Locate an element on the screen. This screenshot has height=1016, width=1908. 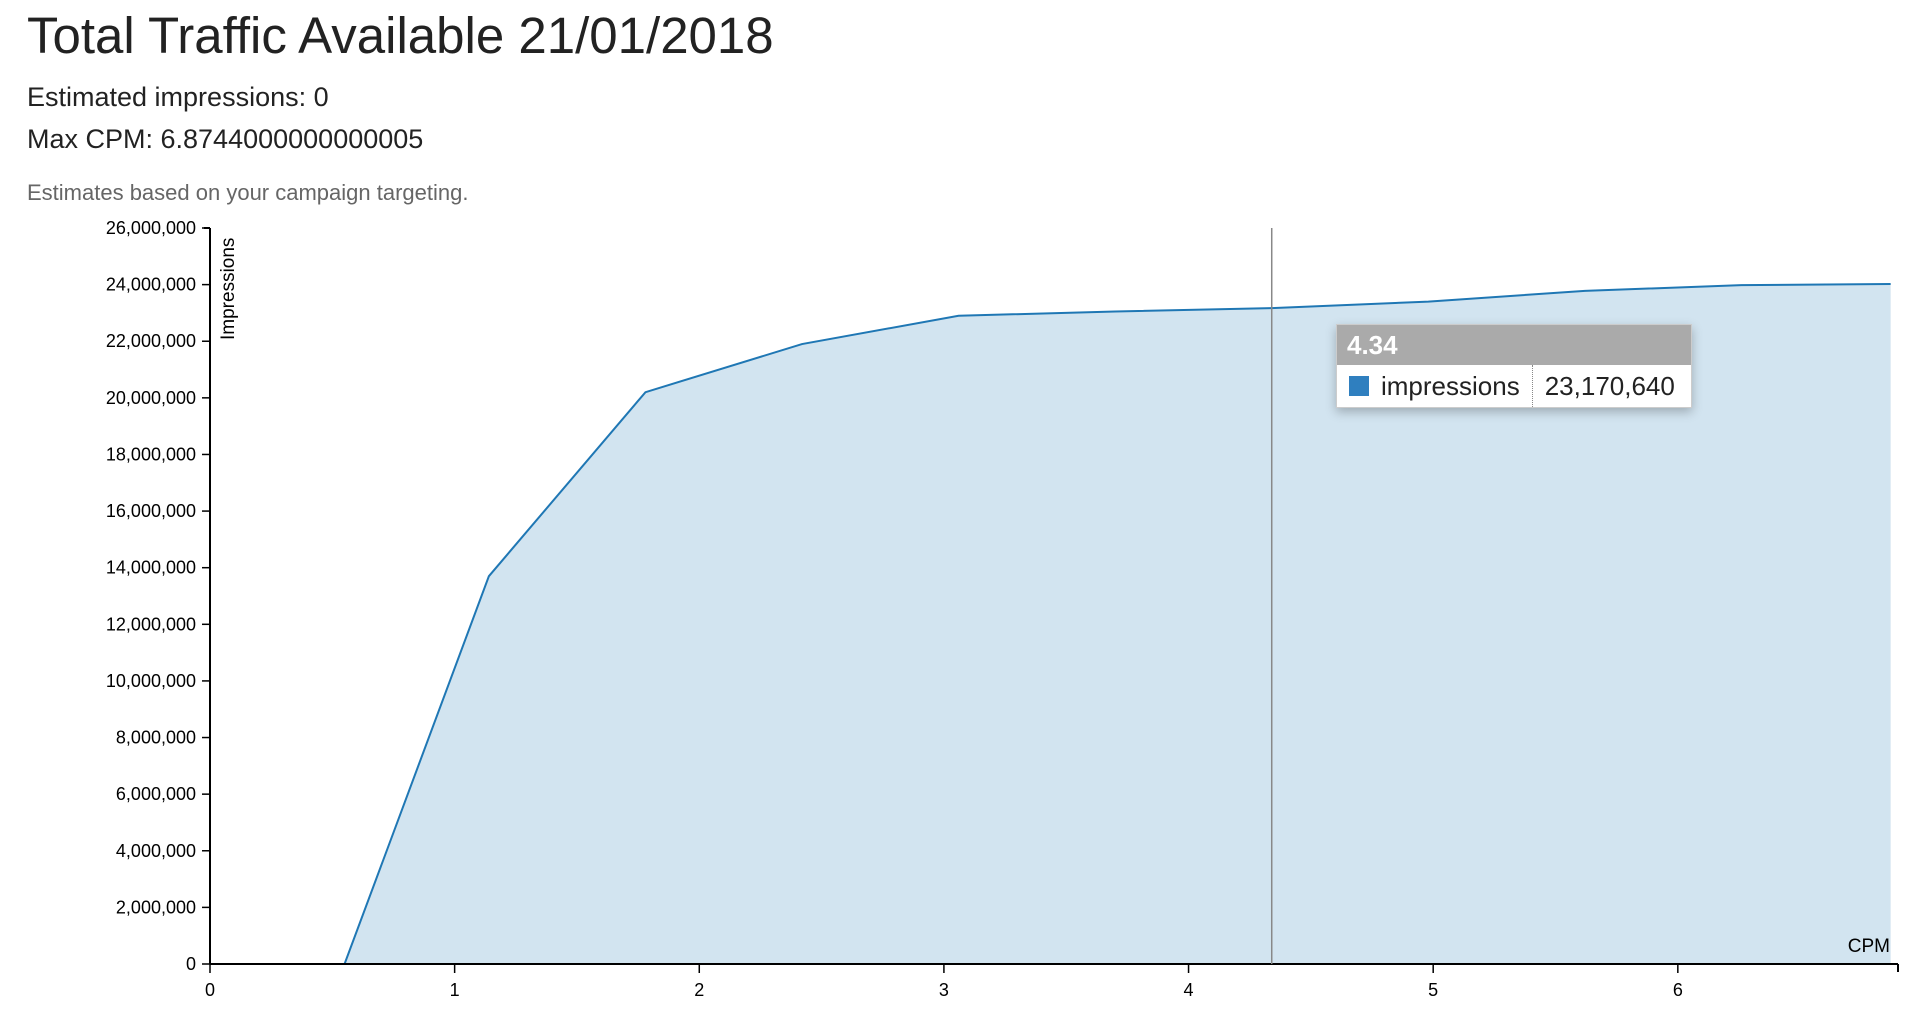
y-axis-title: Impressions is located at coordinates (228, 289).